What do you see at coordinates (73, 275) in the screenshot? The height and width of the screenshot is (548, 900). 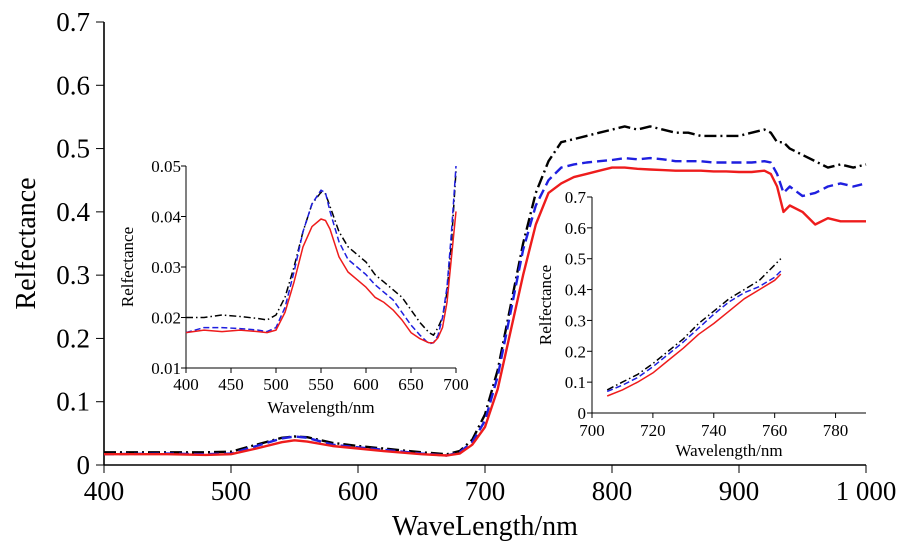 I see `main-y-tick-label: 0.3` at bounding box center [73, 275].